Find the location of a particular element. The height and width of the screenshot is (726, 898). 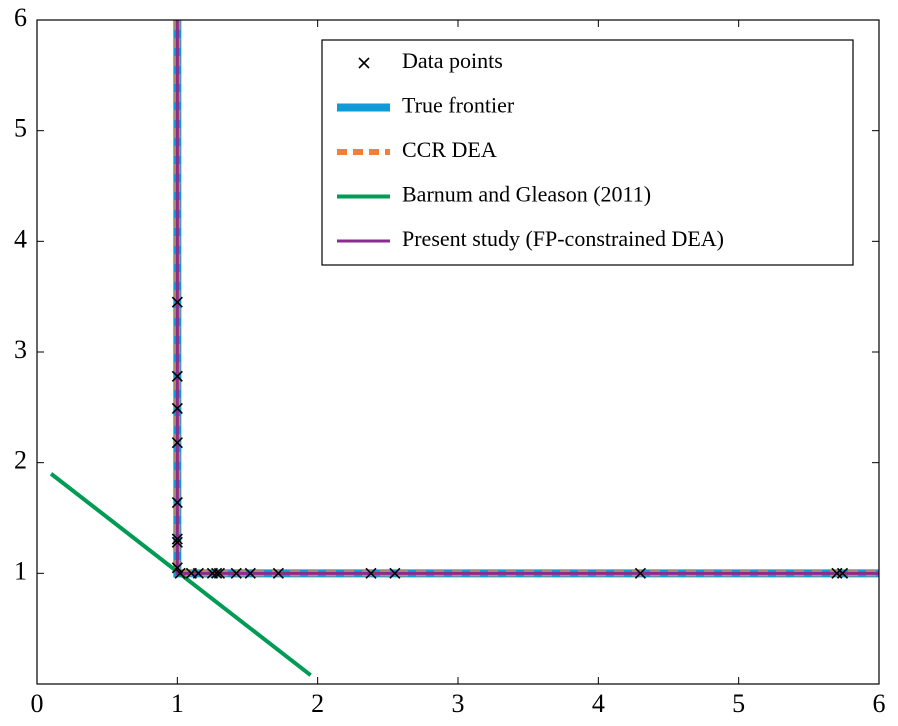

legend-label: Barnum and Gleason (2011) is located at coordinates (526, 194).